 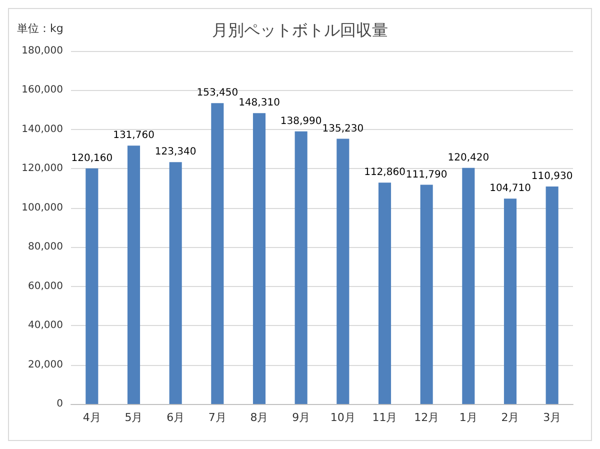 What do you see at coordinates (552, 417) in the screenshot?
I see `x-tick-label: 3月` at bounding box center [552, 417].